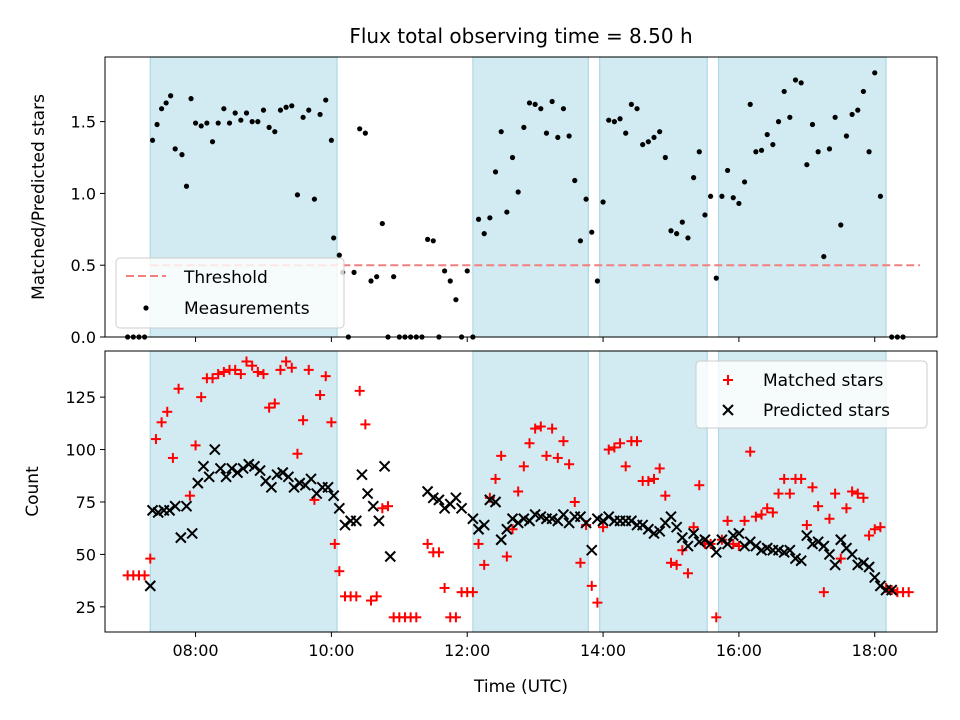  What do you see at coordinates (530, 491) in the screenshot?
I see `observing-window-band` at bounding box center [530, 491].